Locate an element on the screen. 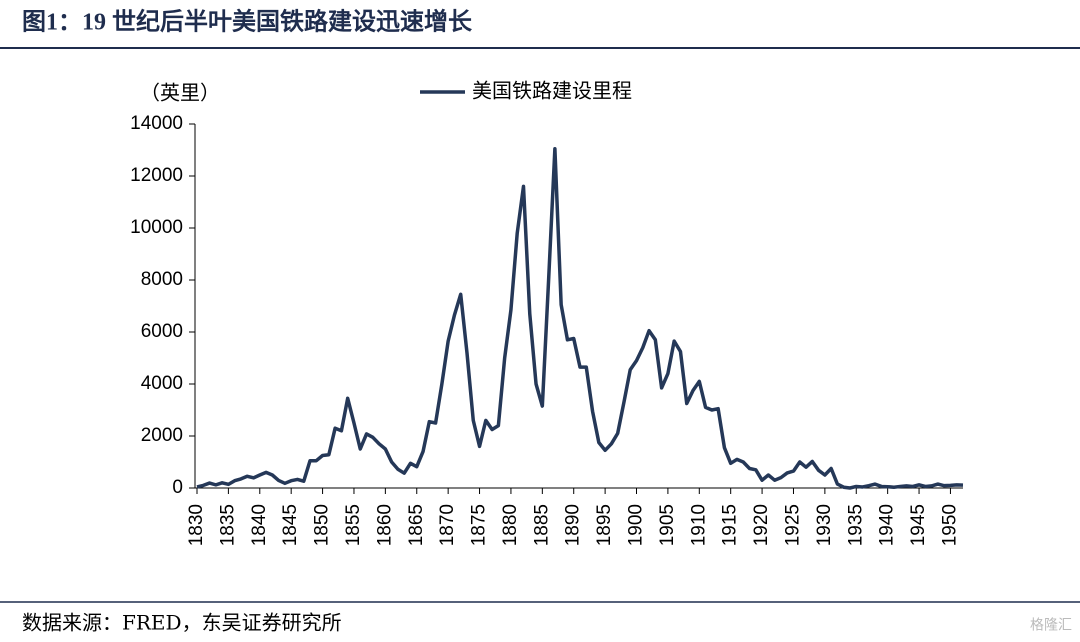 The width and height of the screenshot is (1080, 642). x-tick-label: 1940 is located at coordinates (887, 525).